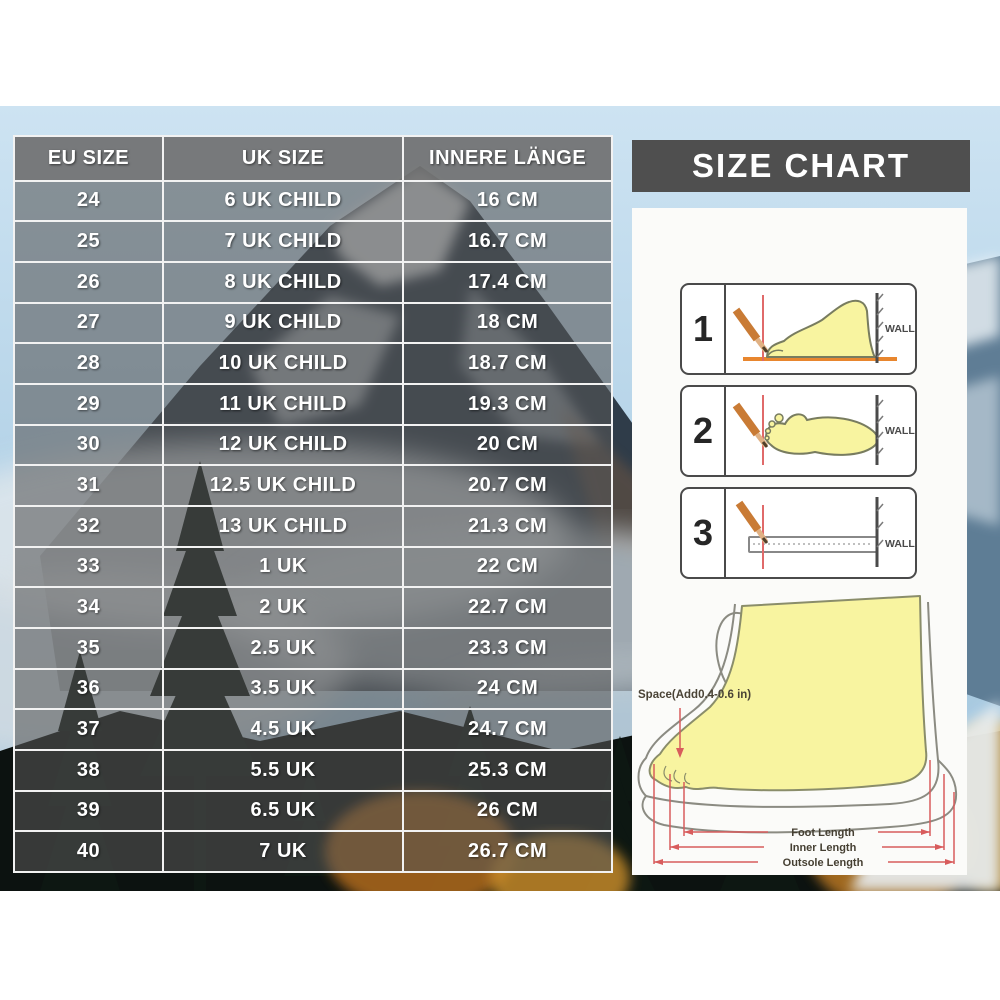 This screenshot has height=1000, width=1000. I want to click on space-label: Space(Add0.4-0.6 in), so click(694, 695).